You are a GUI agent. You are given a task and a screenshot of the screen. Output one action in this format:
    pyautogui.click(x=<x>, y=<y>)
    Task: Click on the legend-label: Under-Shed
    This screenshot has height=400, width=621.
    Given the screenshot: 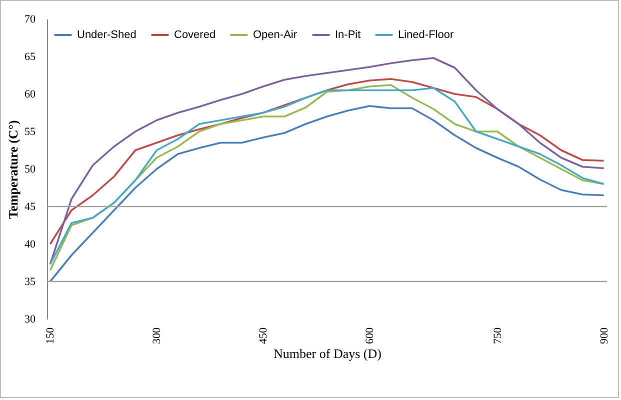 What is the action you would take?
    pyautogui.click(x=106, y=35)
    